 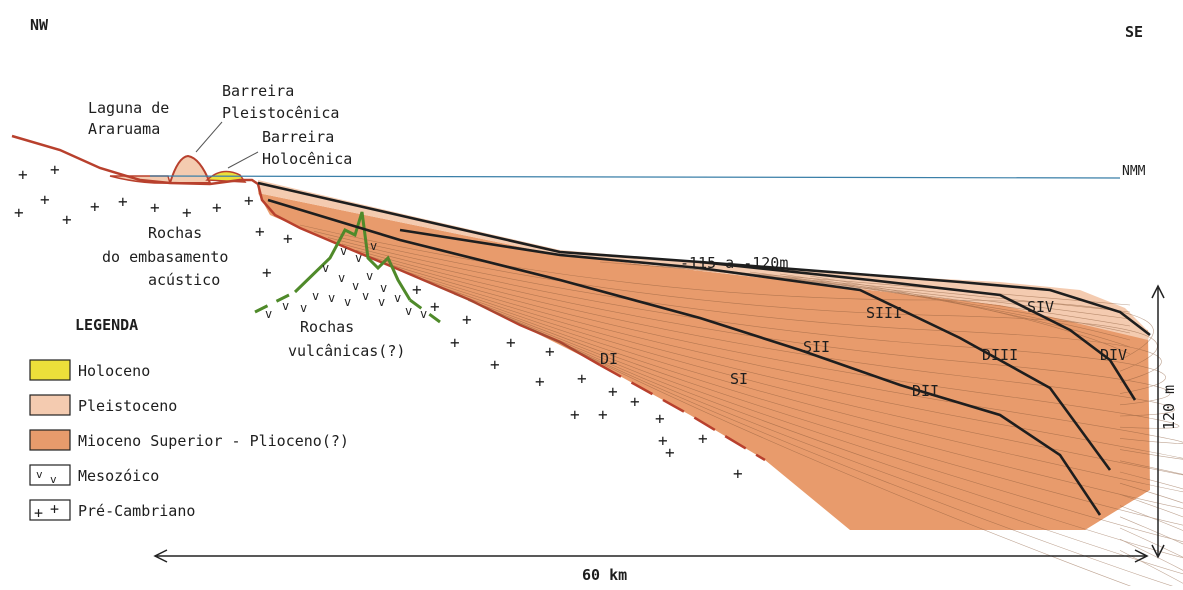 What do you see at coordinates (184, 280) in the screenshot?
I see `embasamento-label-3: acústico` at bounding box center [184, 280].